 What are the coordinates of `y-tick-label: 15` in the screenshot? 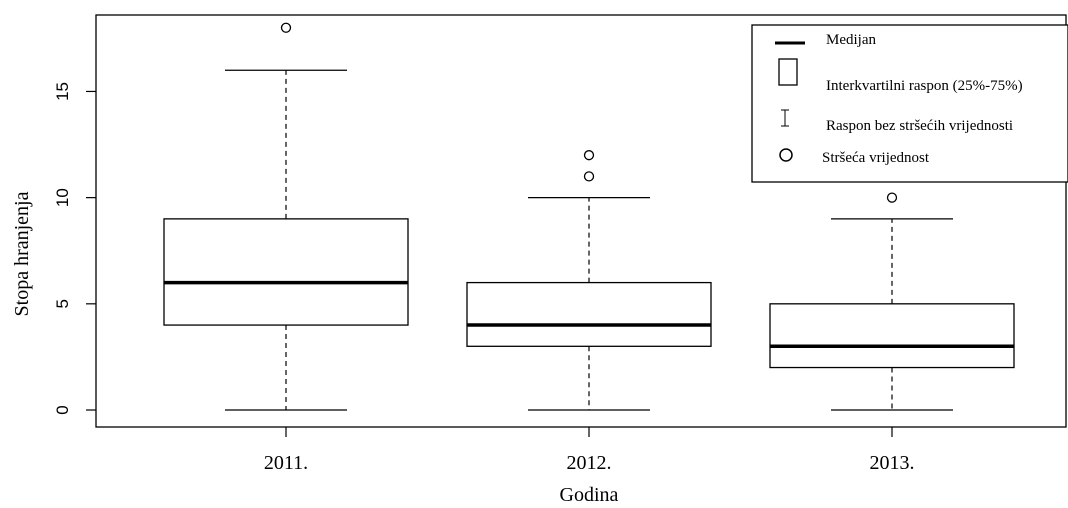 It's located at (62, 91).